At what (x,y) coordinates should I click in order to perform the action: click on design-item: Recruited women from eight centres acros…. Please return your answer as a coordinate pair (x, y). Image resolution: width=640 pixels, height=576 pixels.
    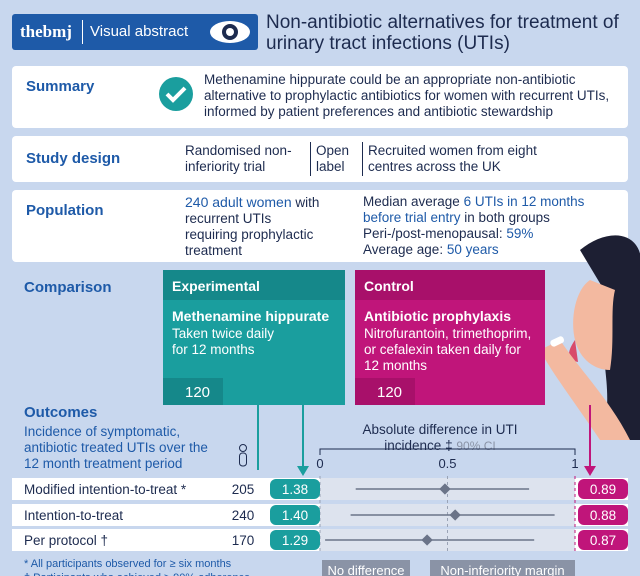
    Looking at the image, I should click on (452, 158).